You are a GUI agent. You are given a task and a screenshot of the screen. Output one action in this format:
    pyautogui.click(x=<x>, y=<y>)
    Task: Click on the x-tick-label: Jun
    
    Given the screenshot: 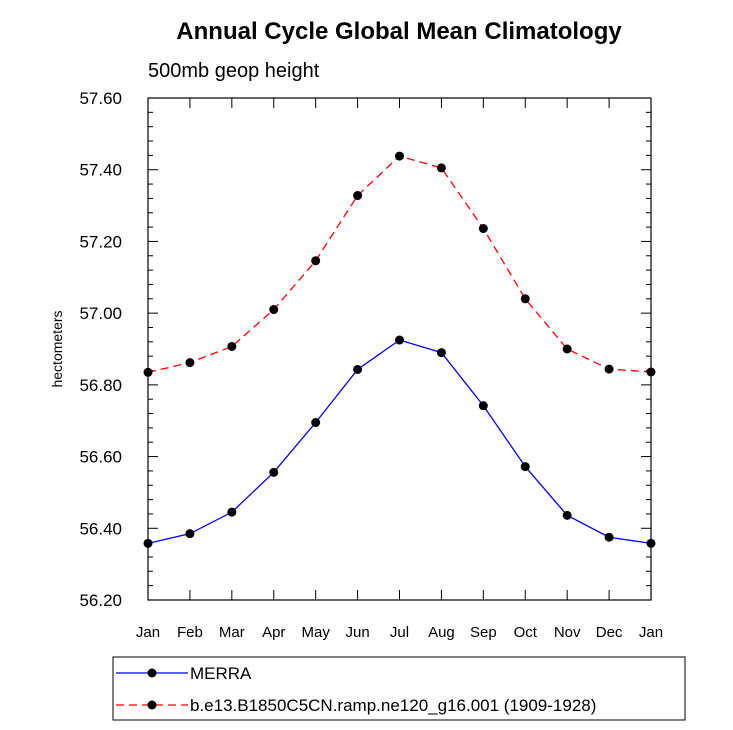 What is the action you would take?
    pyautogui.click(x=357, y=632)
    